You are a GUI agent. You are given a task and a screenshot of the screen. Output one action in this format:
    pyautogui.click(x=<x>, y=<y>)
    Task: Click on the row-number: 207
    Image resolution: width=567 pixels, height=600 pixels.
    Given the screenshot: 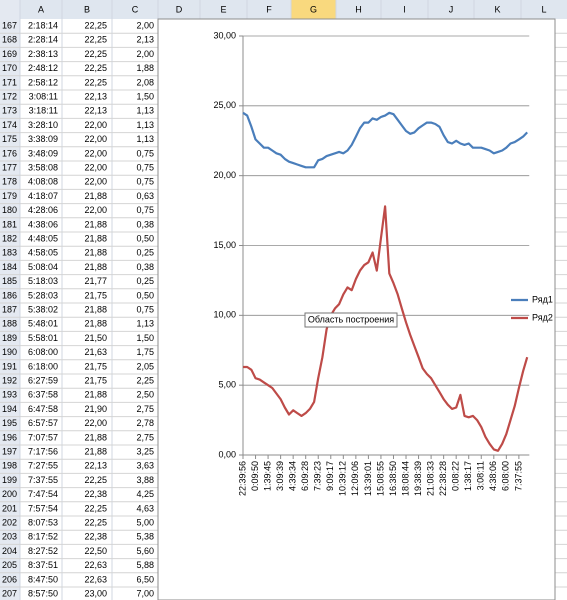 What is the action you would take?
    pyautogui.click(x=9, y=593)
    